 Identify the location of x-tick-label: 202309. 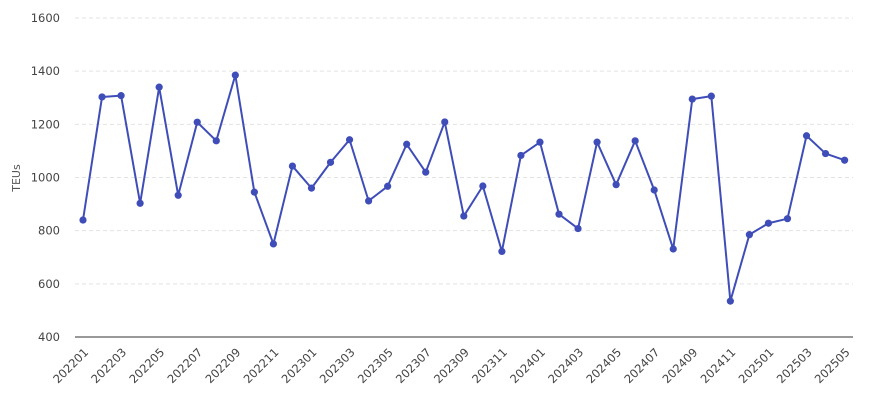
(451, 365).